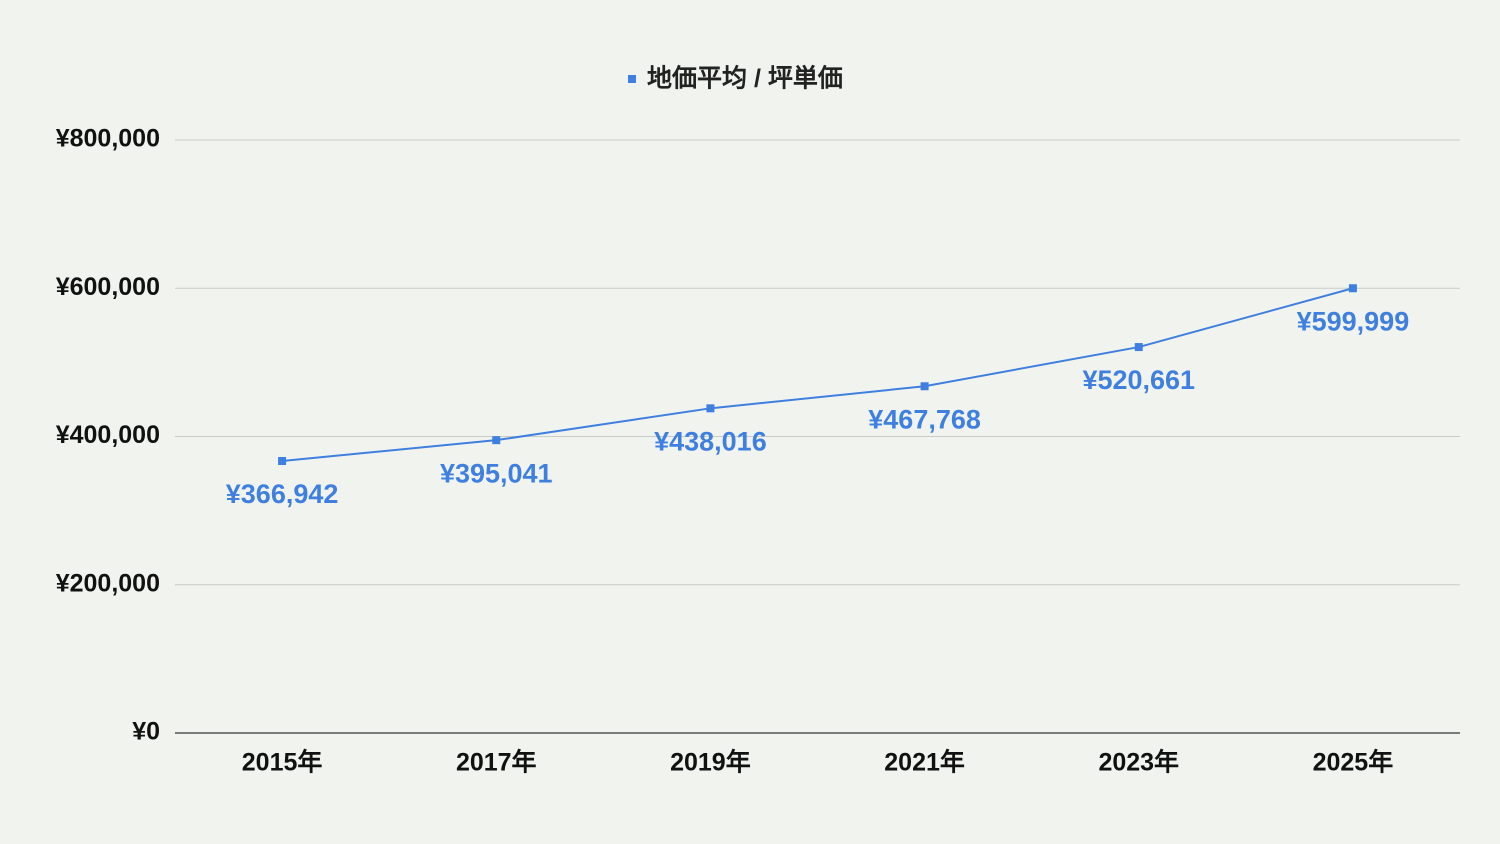  I want to click on legend-marker, so click(632, 79).